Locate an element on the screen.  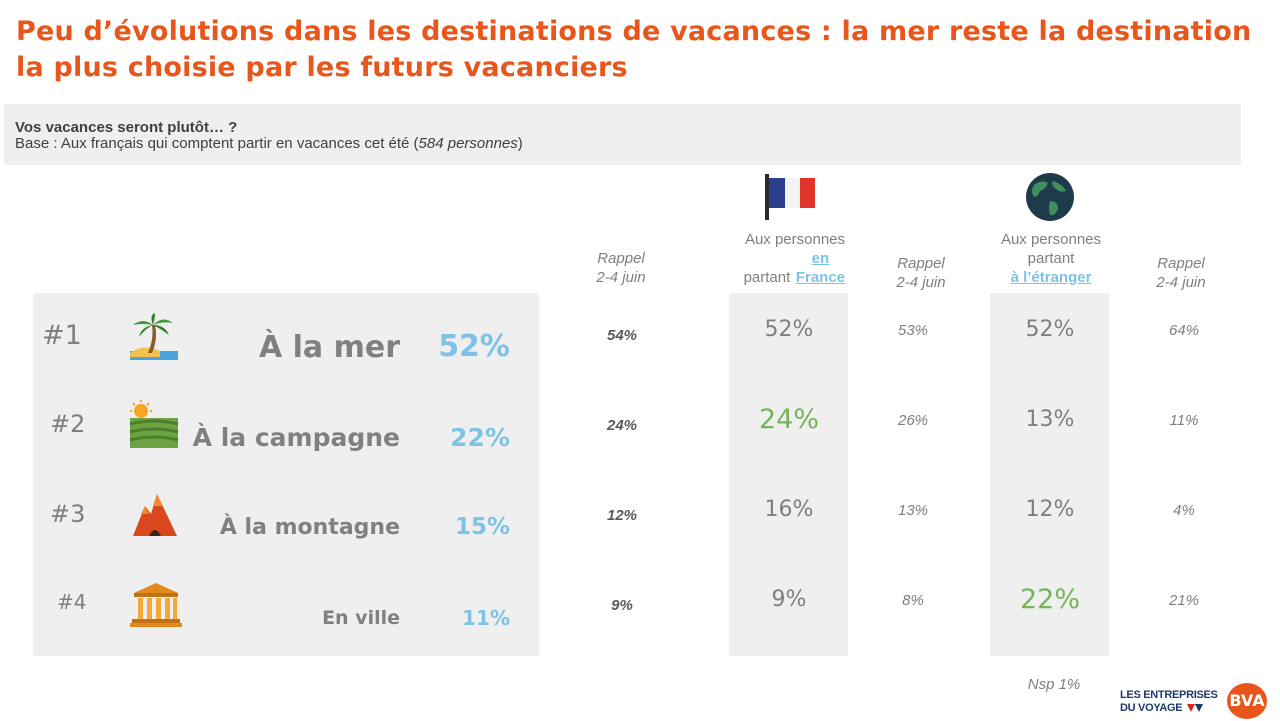
rappel-total-value: 24% is located at coordinates (622, 425).